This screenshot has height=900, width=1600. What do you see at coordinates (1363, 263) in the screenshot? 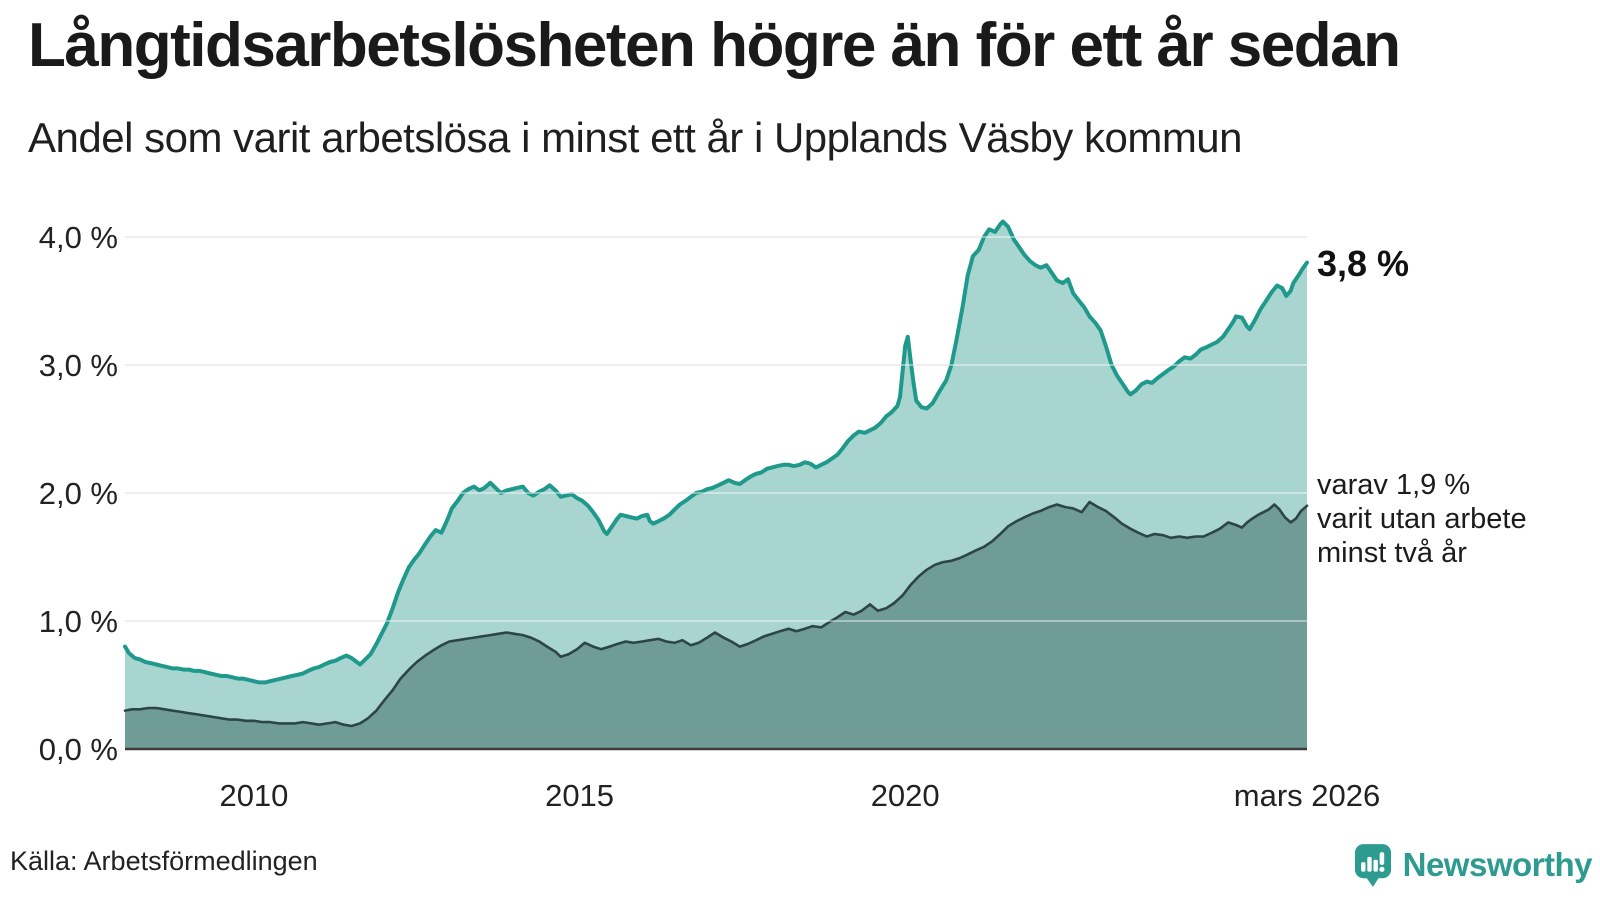
I see `latest-value-label: 3,8 %` at bounding box center [1363, 263].